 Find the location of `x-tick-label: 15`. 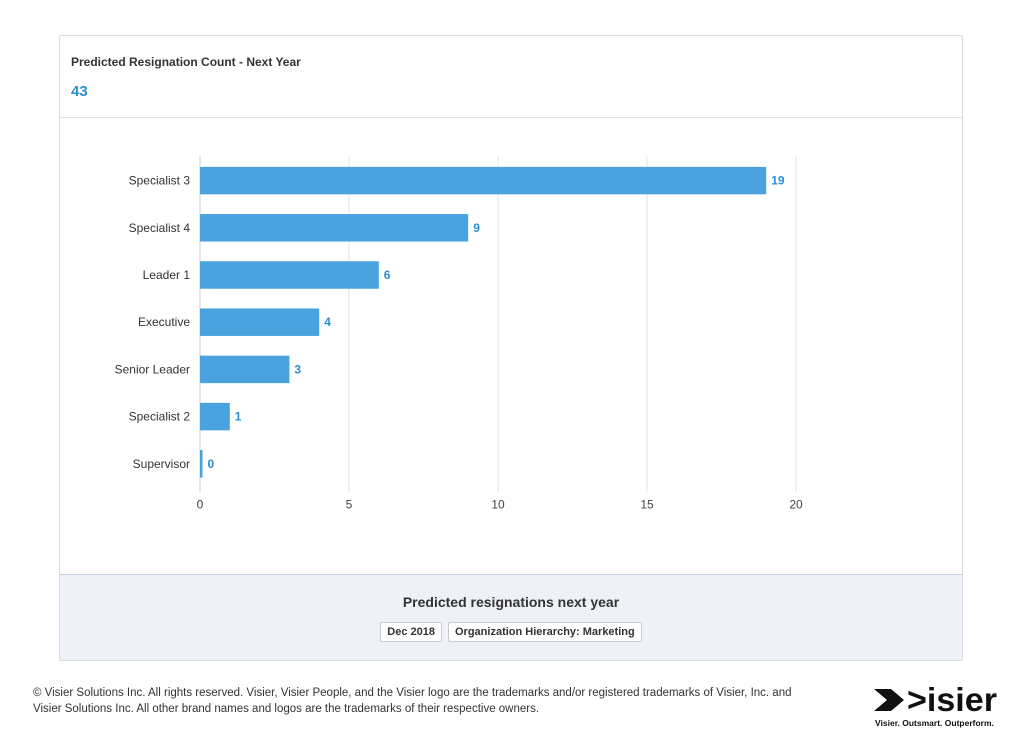

x-tick-label: 15 is located at coordinates (647, 504).